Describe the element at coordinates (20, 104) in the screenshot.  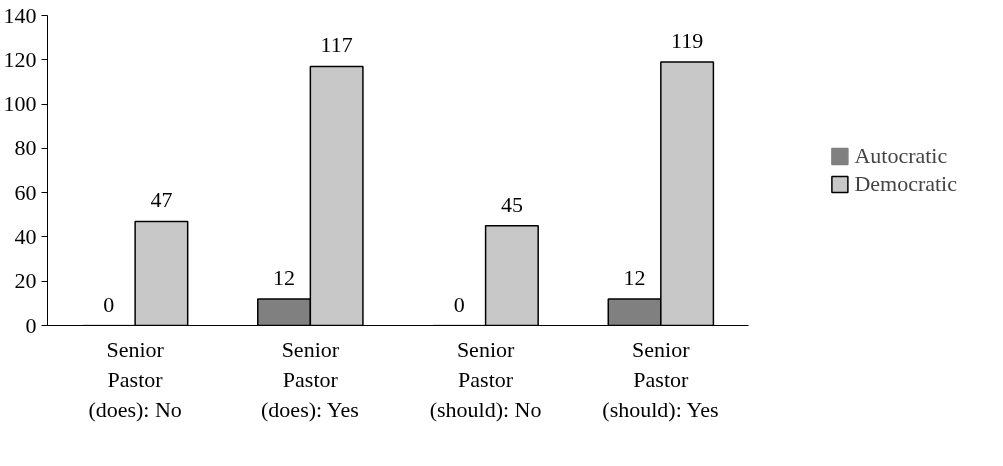
I see `y-tick-label: 100` at that location.